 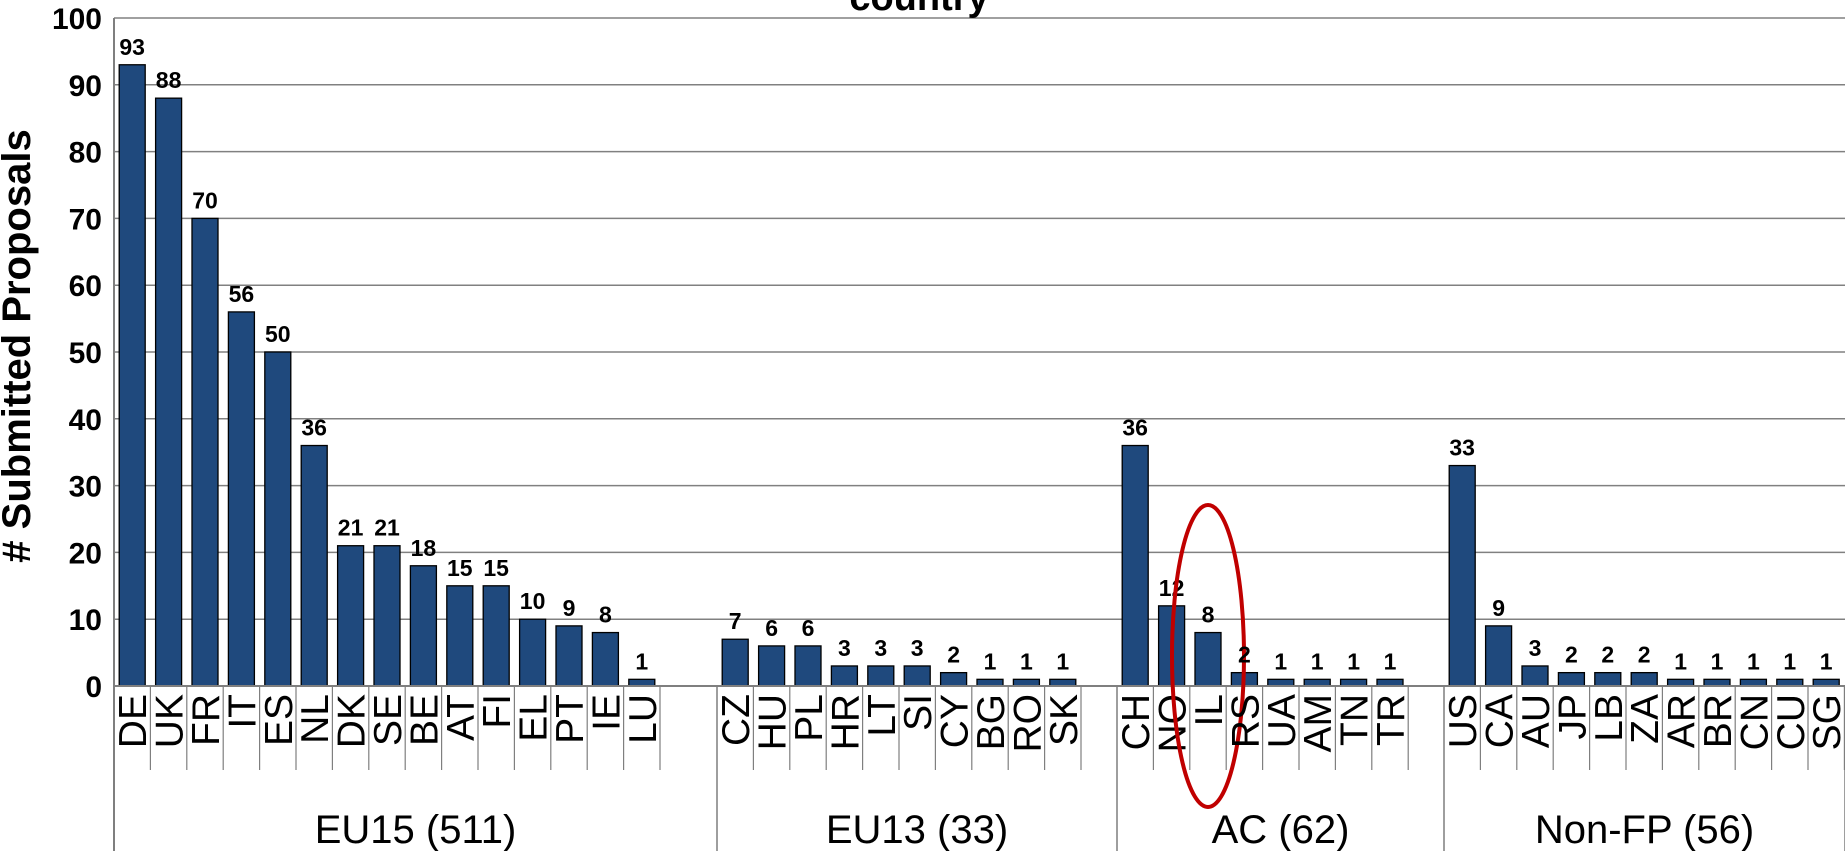 What do you see at coordinates (423, 626) in the screenshot?
I see `bar-BE` at bounding box center [423, 626].